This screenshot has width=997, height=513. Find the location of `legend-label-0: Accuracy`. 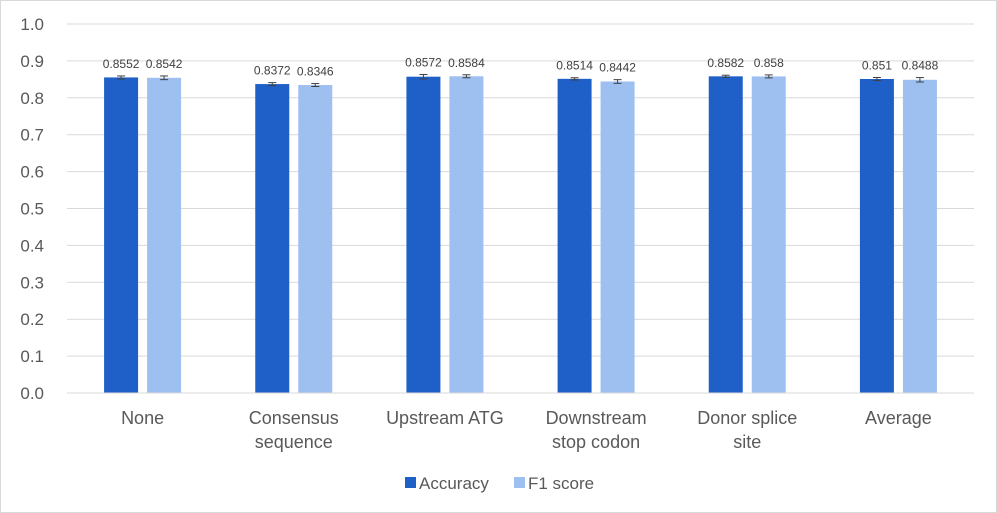

legend-label-0: Accuracy is located at coordinates (454, 483).